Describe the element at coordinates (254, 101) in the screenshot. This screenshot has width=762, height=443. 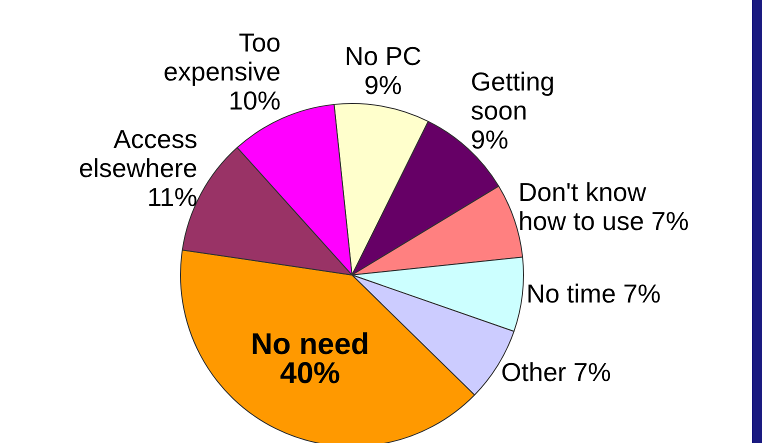
I see `data-label: 10%` at that location.